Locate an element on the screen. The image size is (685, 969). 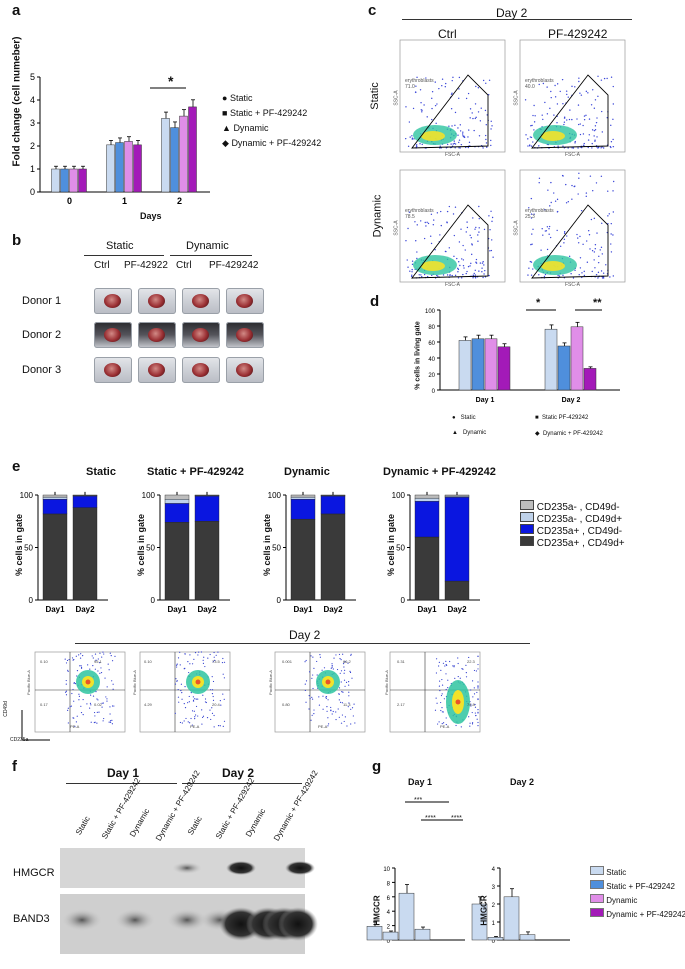
lane-label: Dynamic + PF-429242 is located at coordinates (296, 805).